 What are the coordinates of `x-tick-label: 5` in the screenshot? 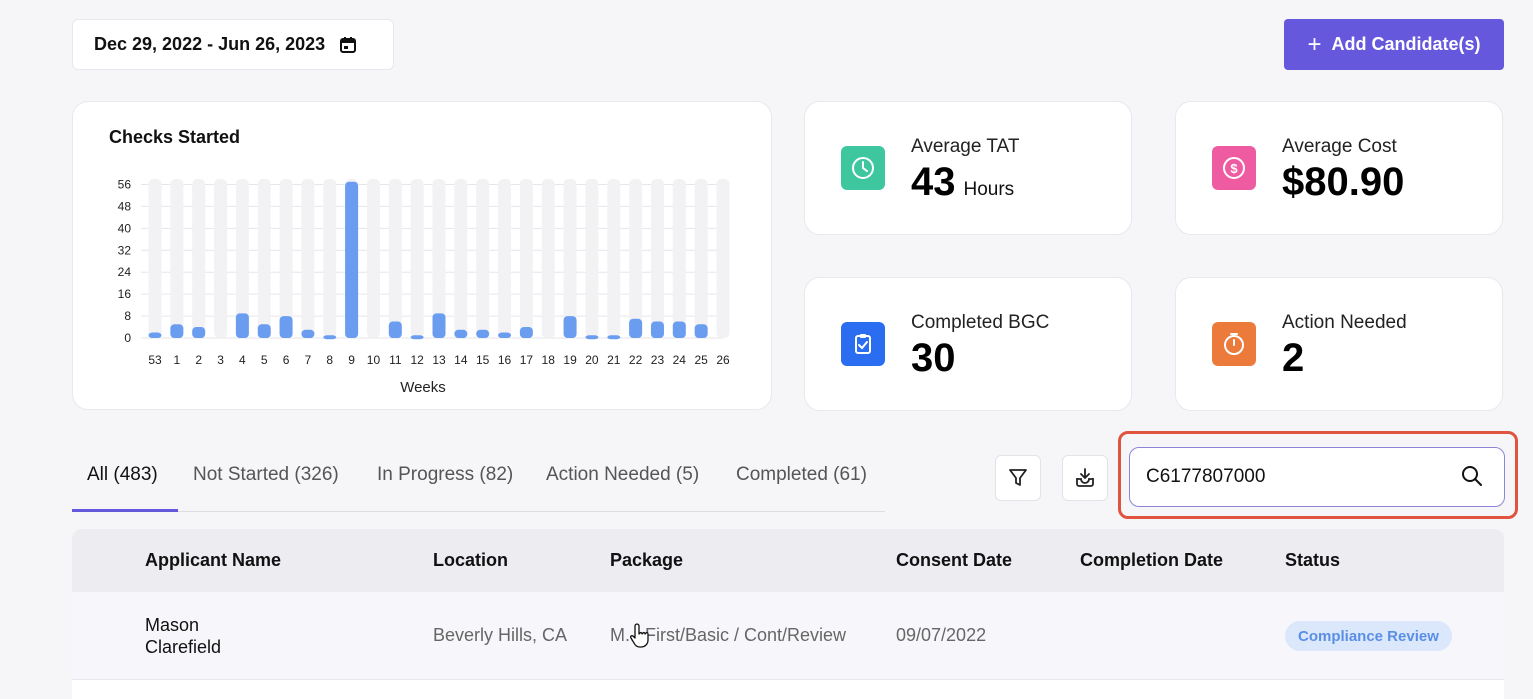 It's located at (264, 360).